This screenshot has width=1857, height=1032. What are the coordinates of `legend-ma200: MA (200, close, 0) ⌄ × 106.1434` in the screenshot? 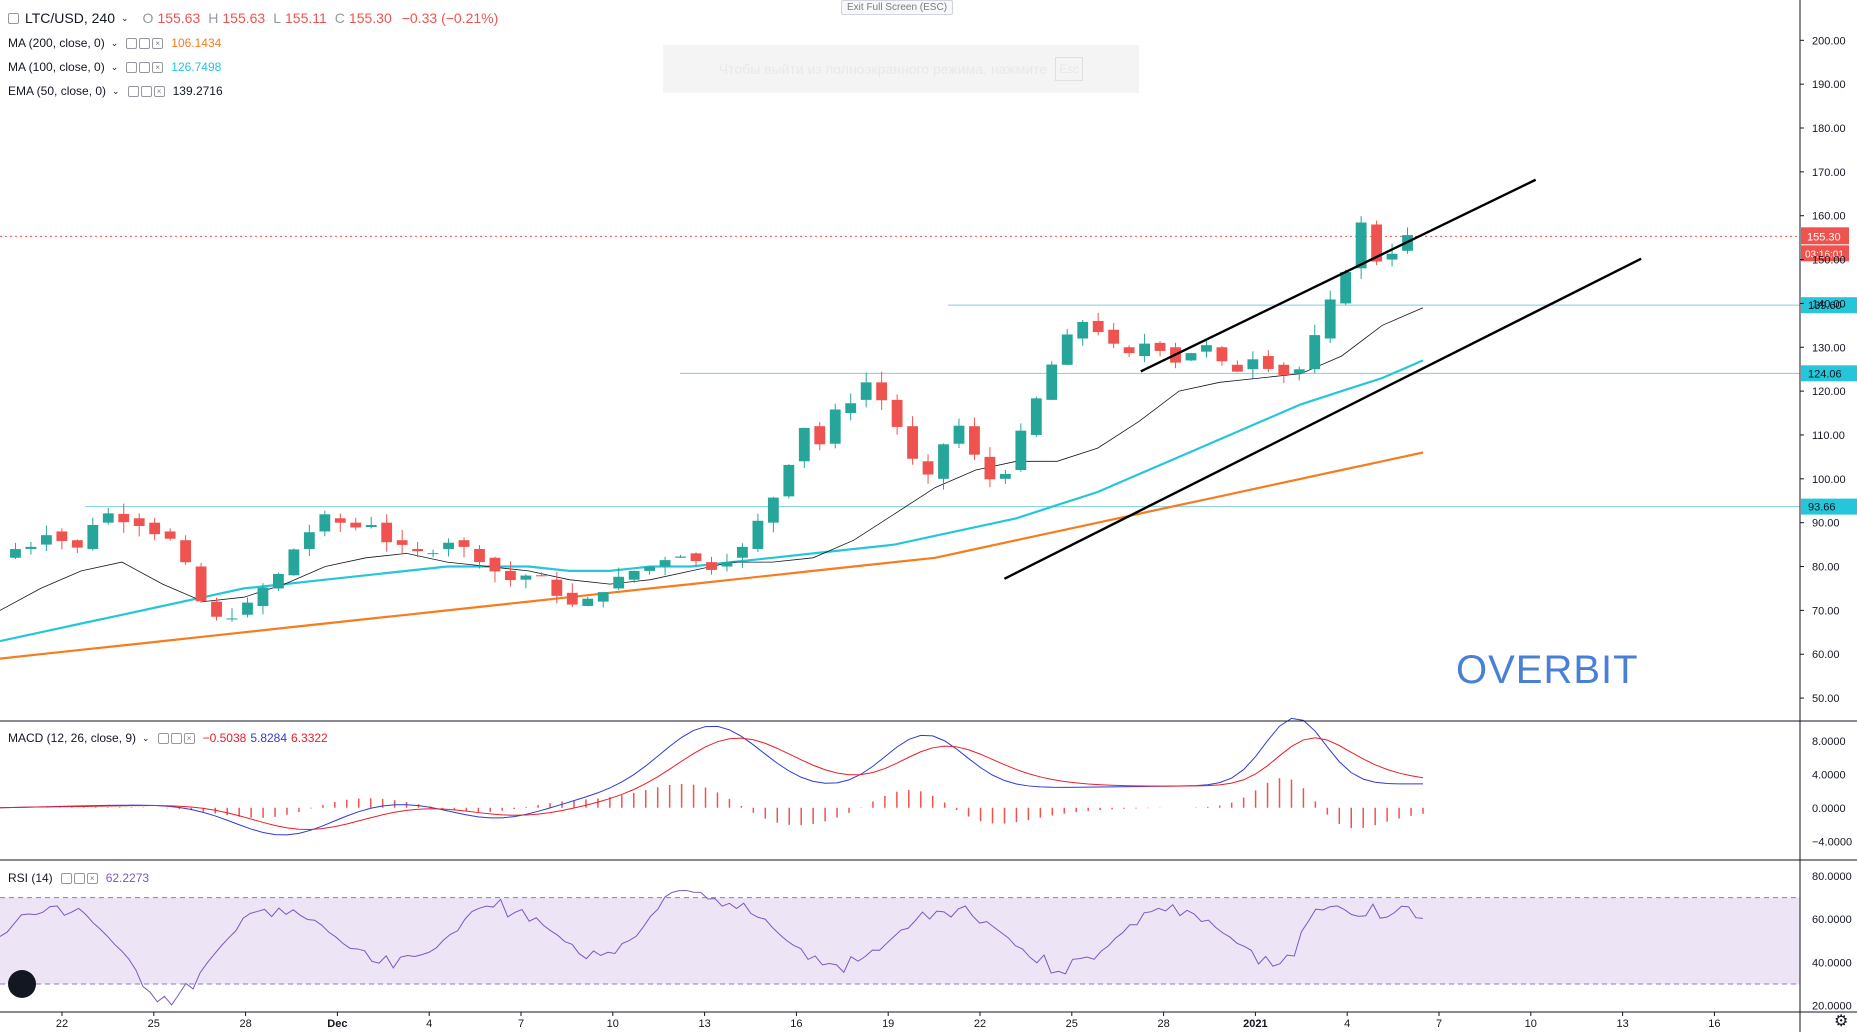 It's located at (114, 43).